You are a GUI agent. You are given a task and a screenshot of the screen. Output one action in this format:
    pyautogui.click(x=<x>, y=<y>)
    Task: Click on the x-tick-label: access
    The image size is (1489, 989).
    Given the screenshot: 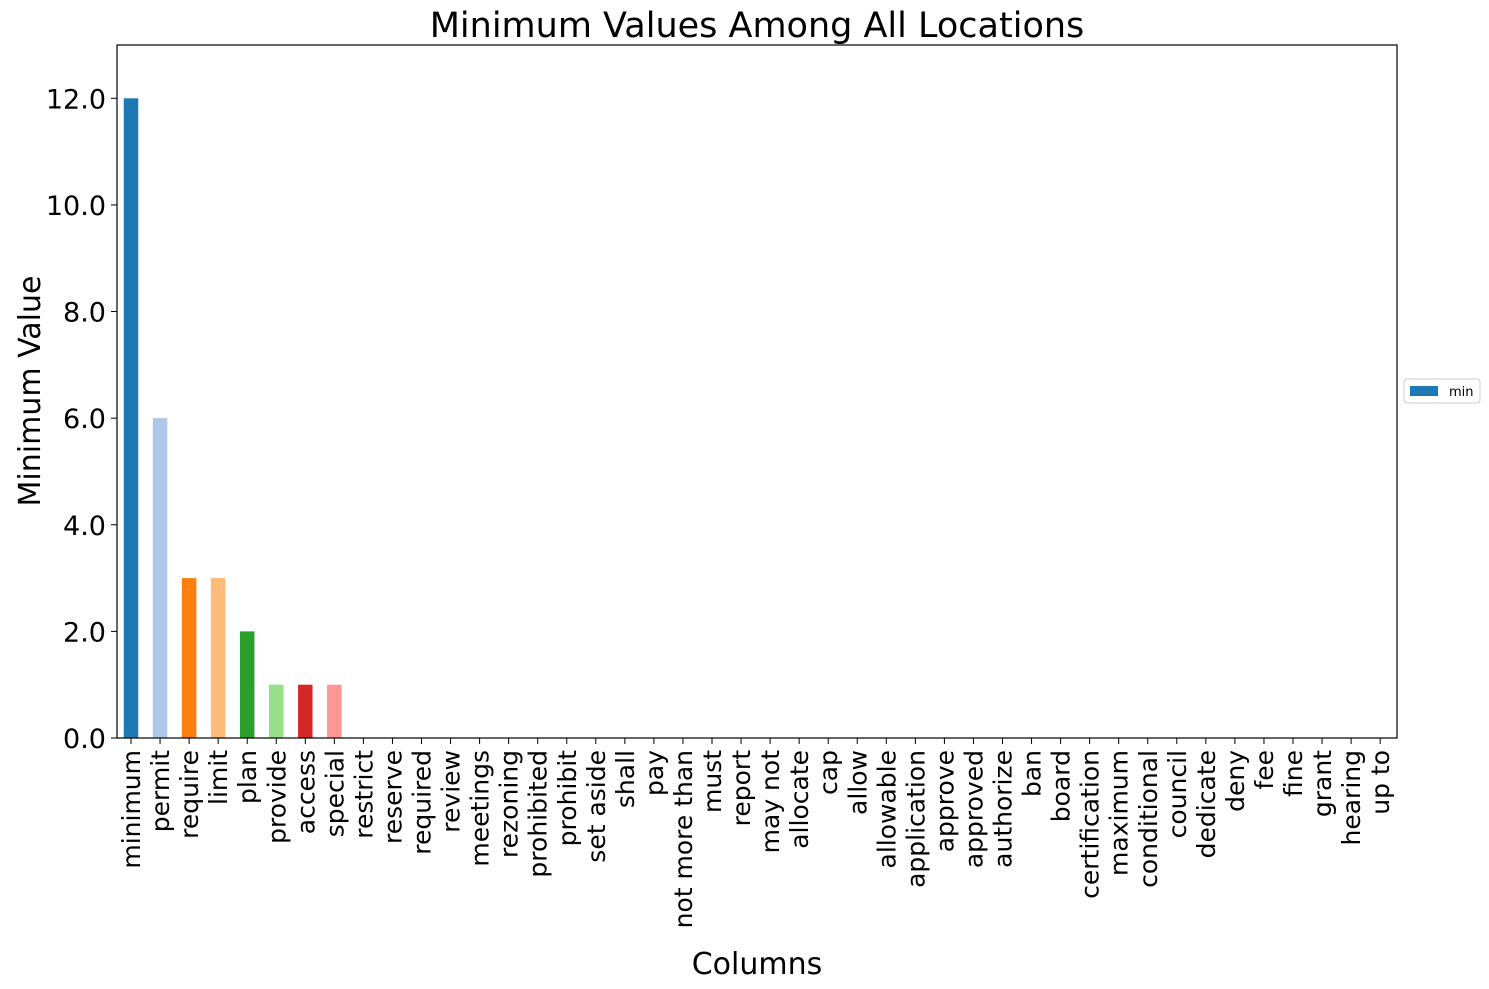 What is the action you would take?
    pyautogui.click(x=305, y=792)
    